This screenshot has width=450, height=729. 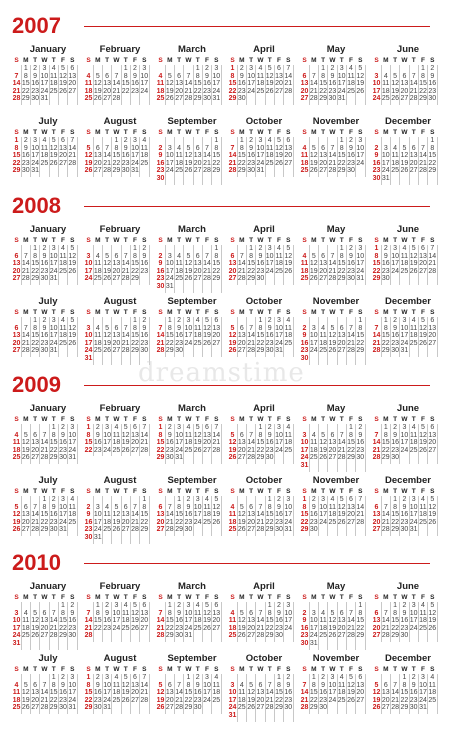 What do you see at coordinates (269, 156) in the screenshot?
I see `day-number: 18` at bounding box center [269, 156].